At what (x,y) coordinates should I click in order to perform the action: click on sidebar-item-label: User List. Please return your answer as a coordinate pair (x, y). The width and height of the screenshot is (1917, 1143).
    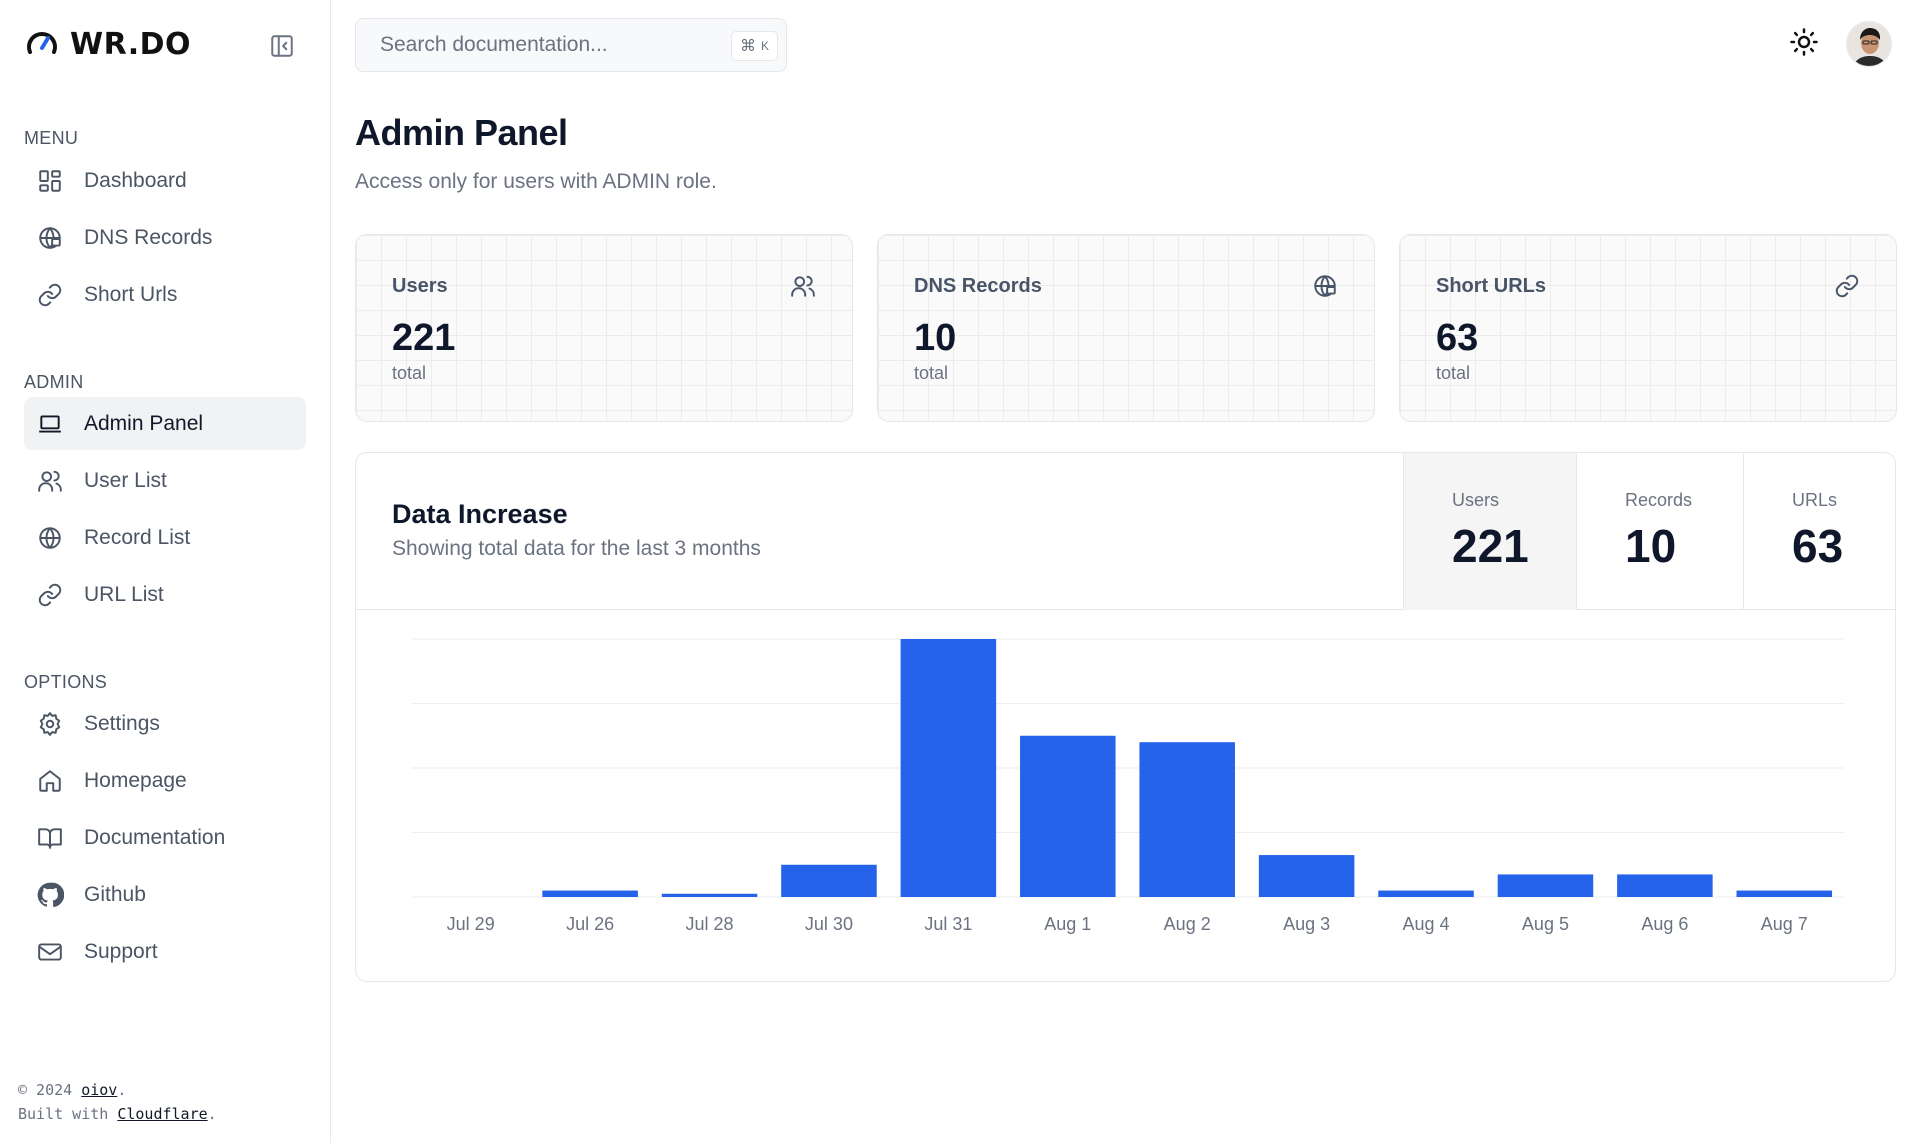
    Looking at the image, I should click on (125, 480).